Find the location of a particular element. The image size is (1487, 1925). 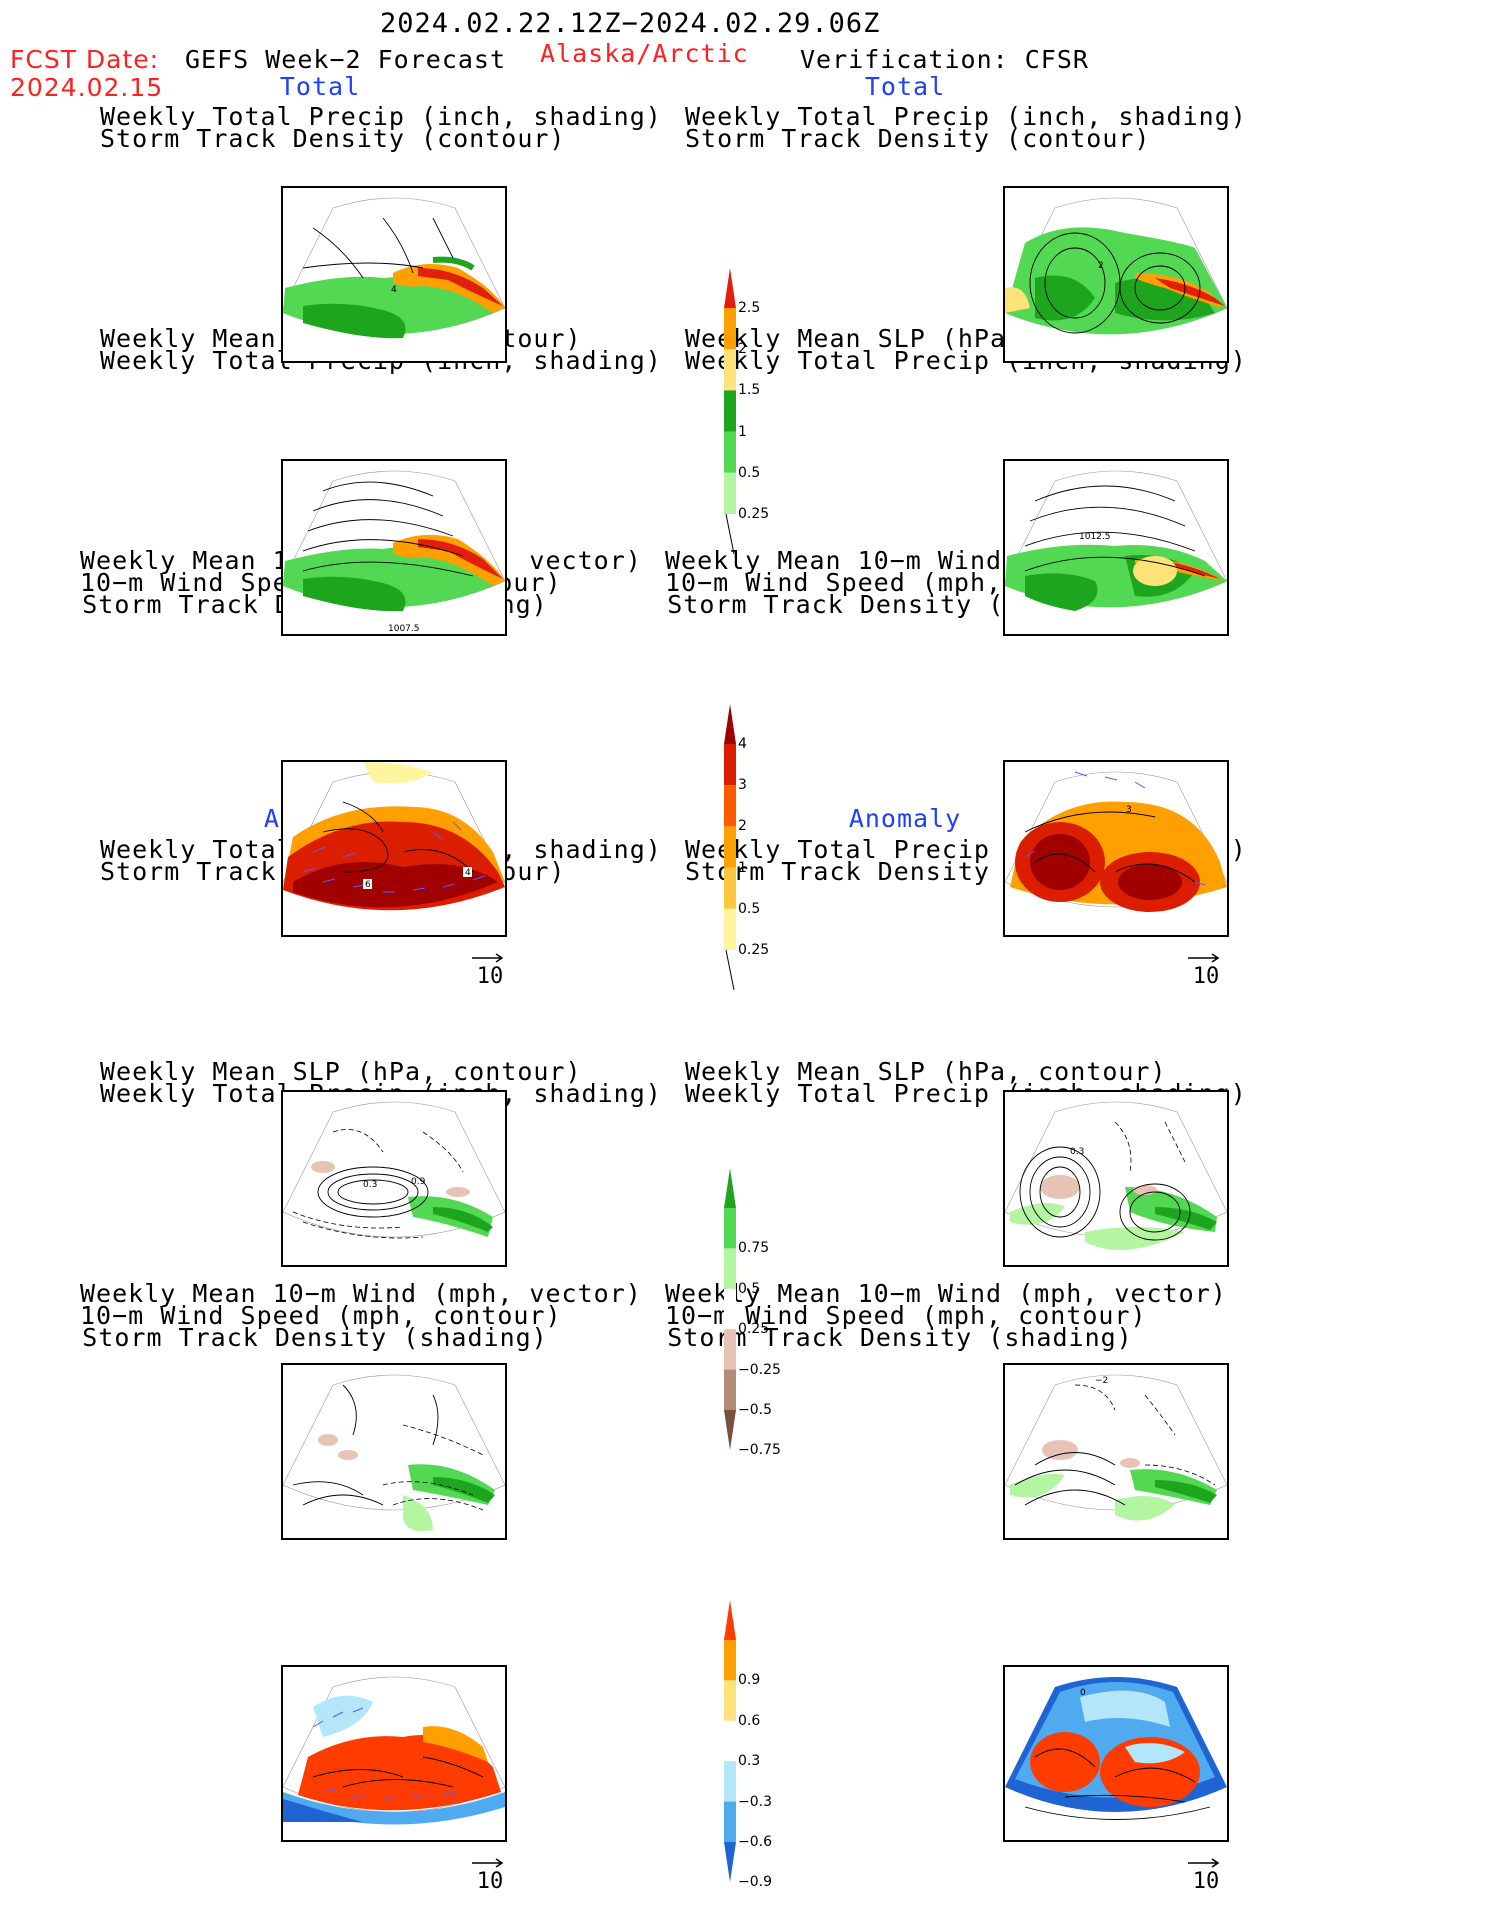

colorbar-storm-total: 4 3 2 1 0.5 0.25 is located at coordinates (750, 847).